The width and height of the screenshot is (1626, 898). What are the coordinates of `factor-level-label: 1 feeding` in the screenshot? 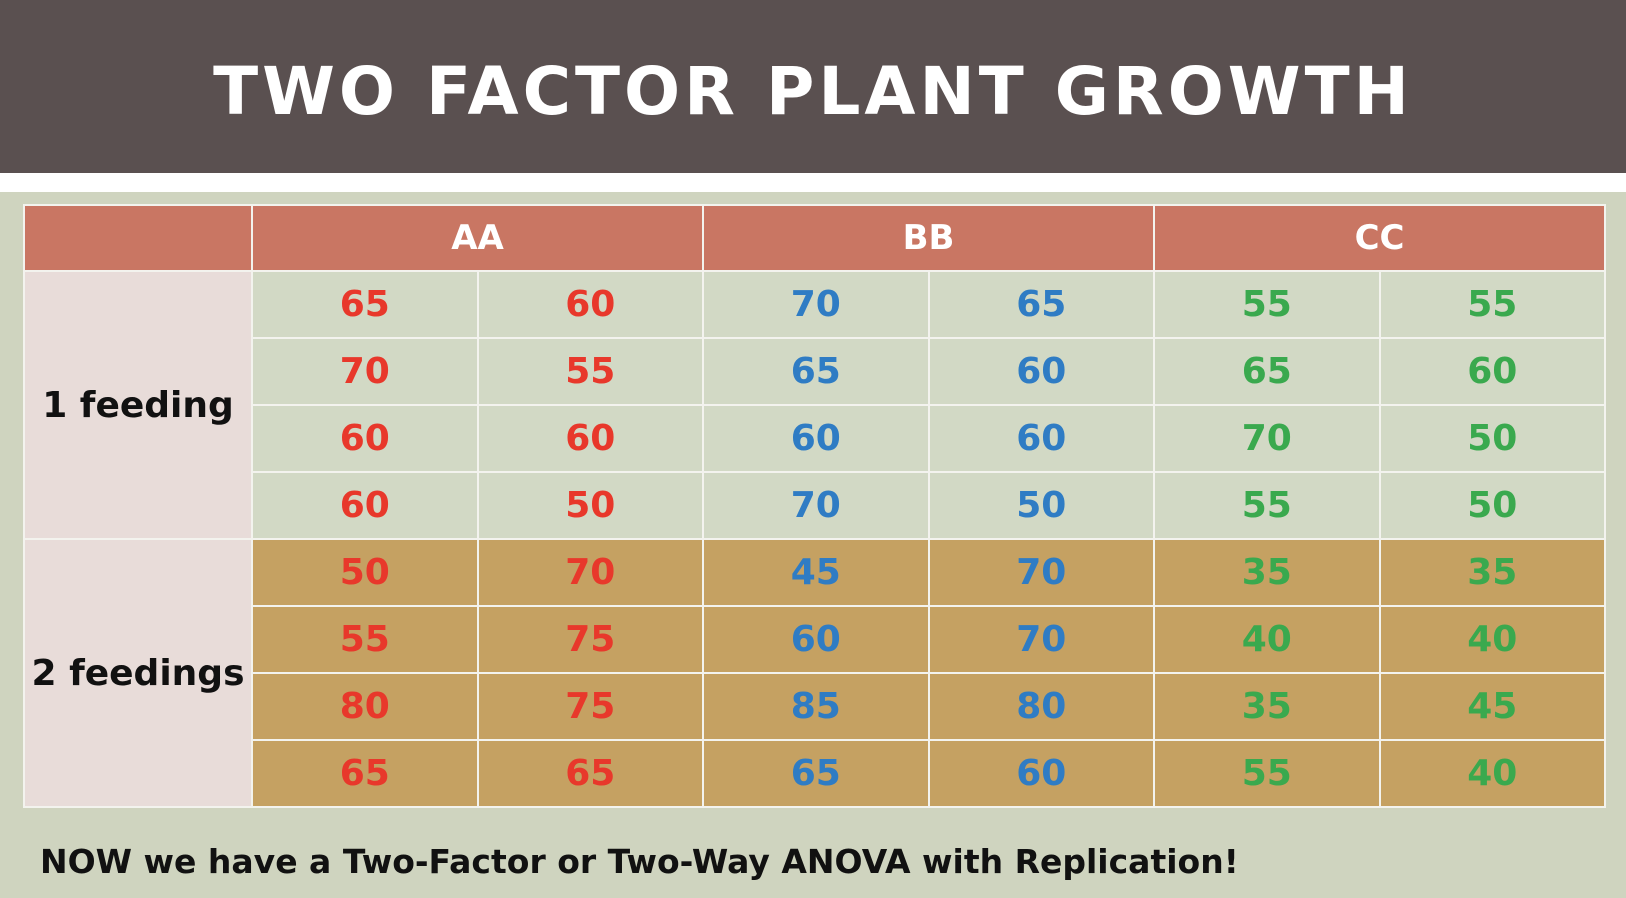 It's located at (138, 405).